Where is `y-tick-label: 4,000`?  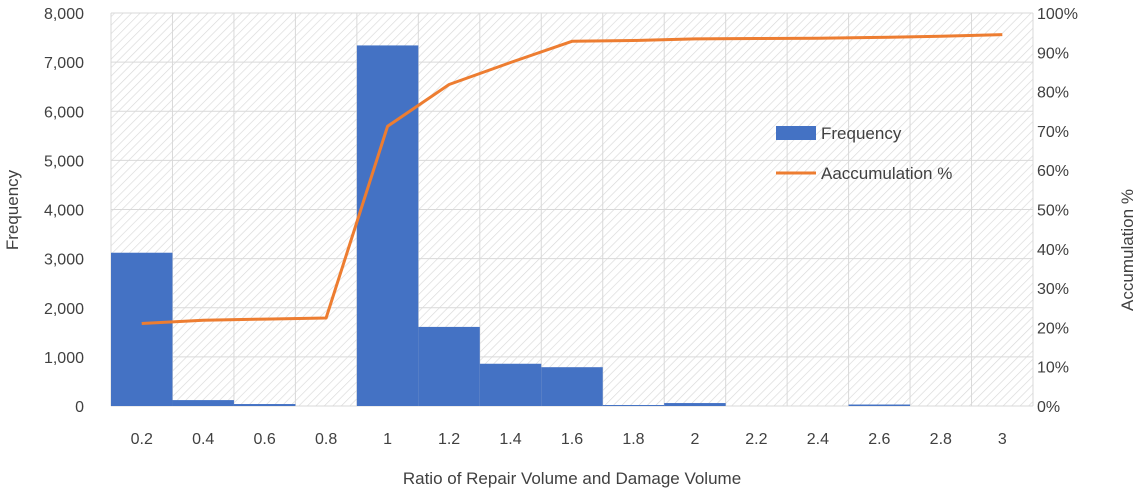
y-tick-label: 4,000 is located at coordinates (64, 211).